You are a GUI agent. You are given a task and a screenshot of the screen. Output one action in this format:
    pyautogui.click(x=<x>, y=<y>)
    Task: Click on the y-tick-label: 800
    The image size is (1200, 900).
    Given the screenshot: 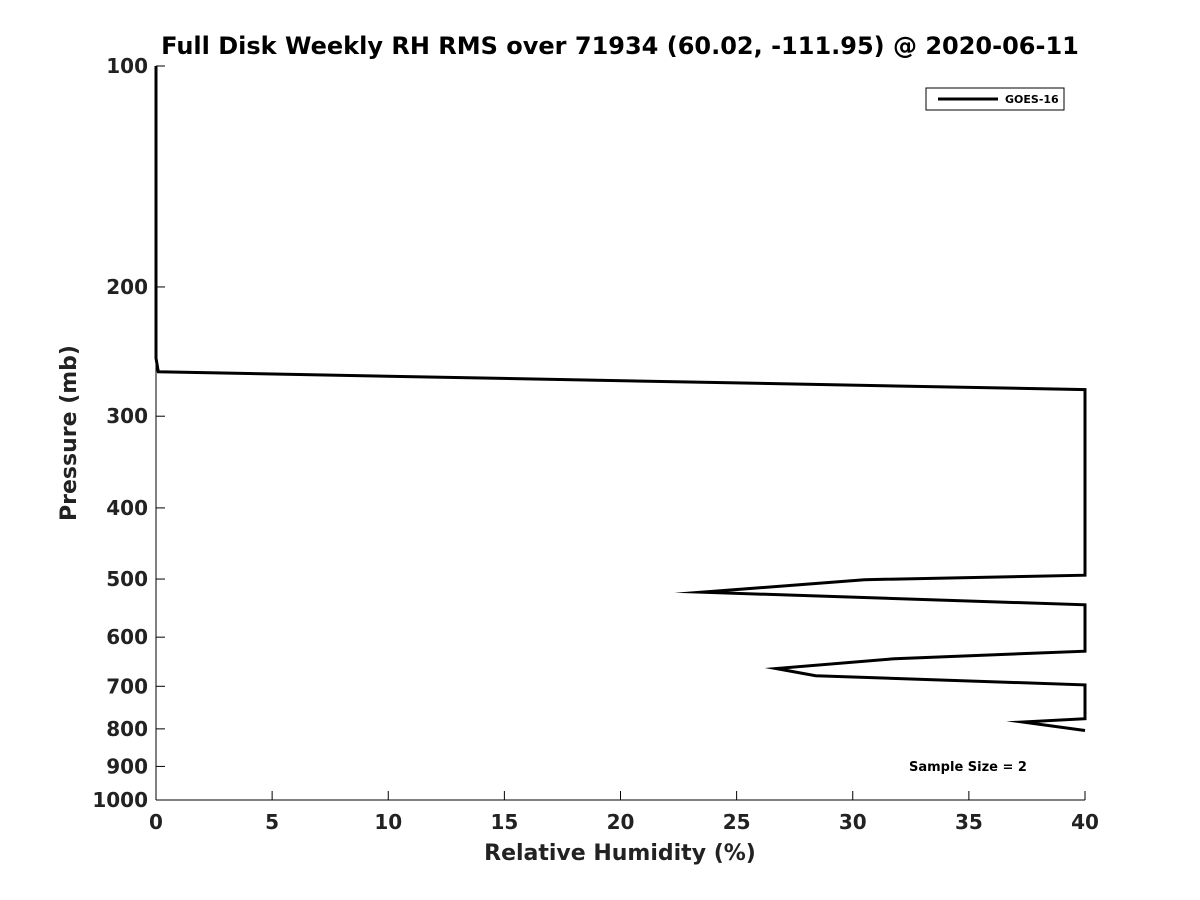 What is the action you would take?
    pyautogui.click(x=127, y=729)
    